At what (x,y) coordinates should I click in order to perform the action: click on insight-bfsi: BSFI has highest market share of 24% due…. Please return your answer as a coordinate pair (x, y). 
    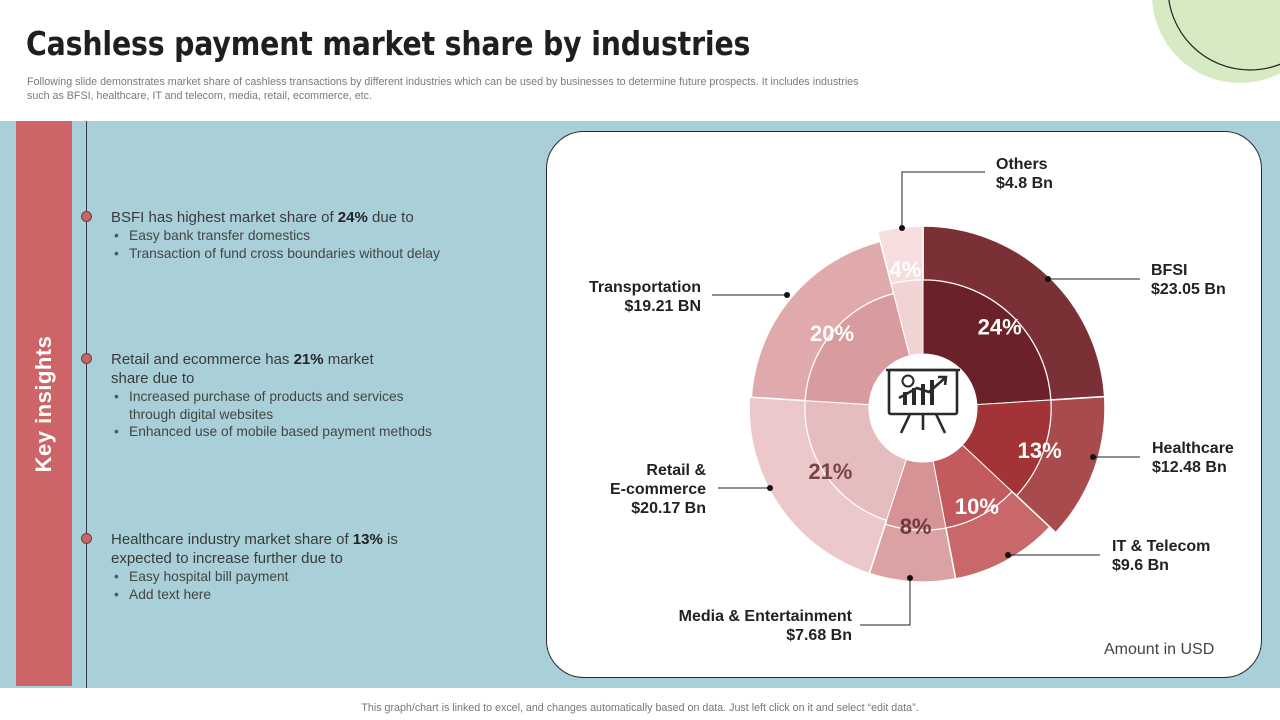
    Looking at the image, I should click on (321, 235).